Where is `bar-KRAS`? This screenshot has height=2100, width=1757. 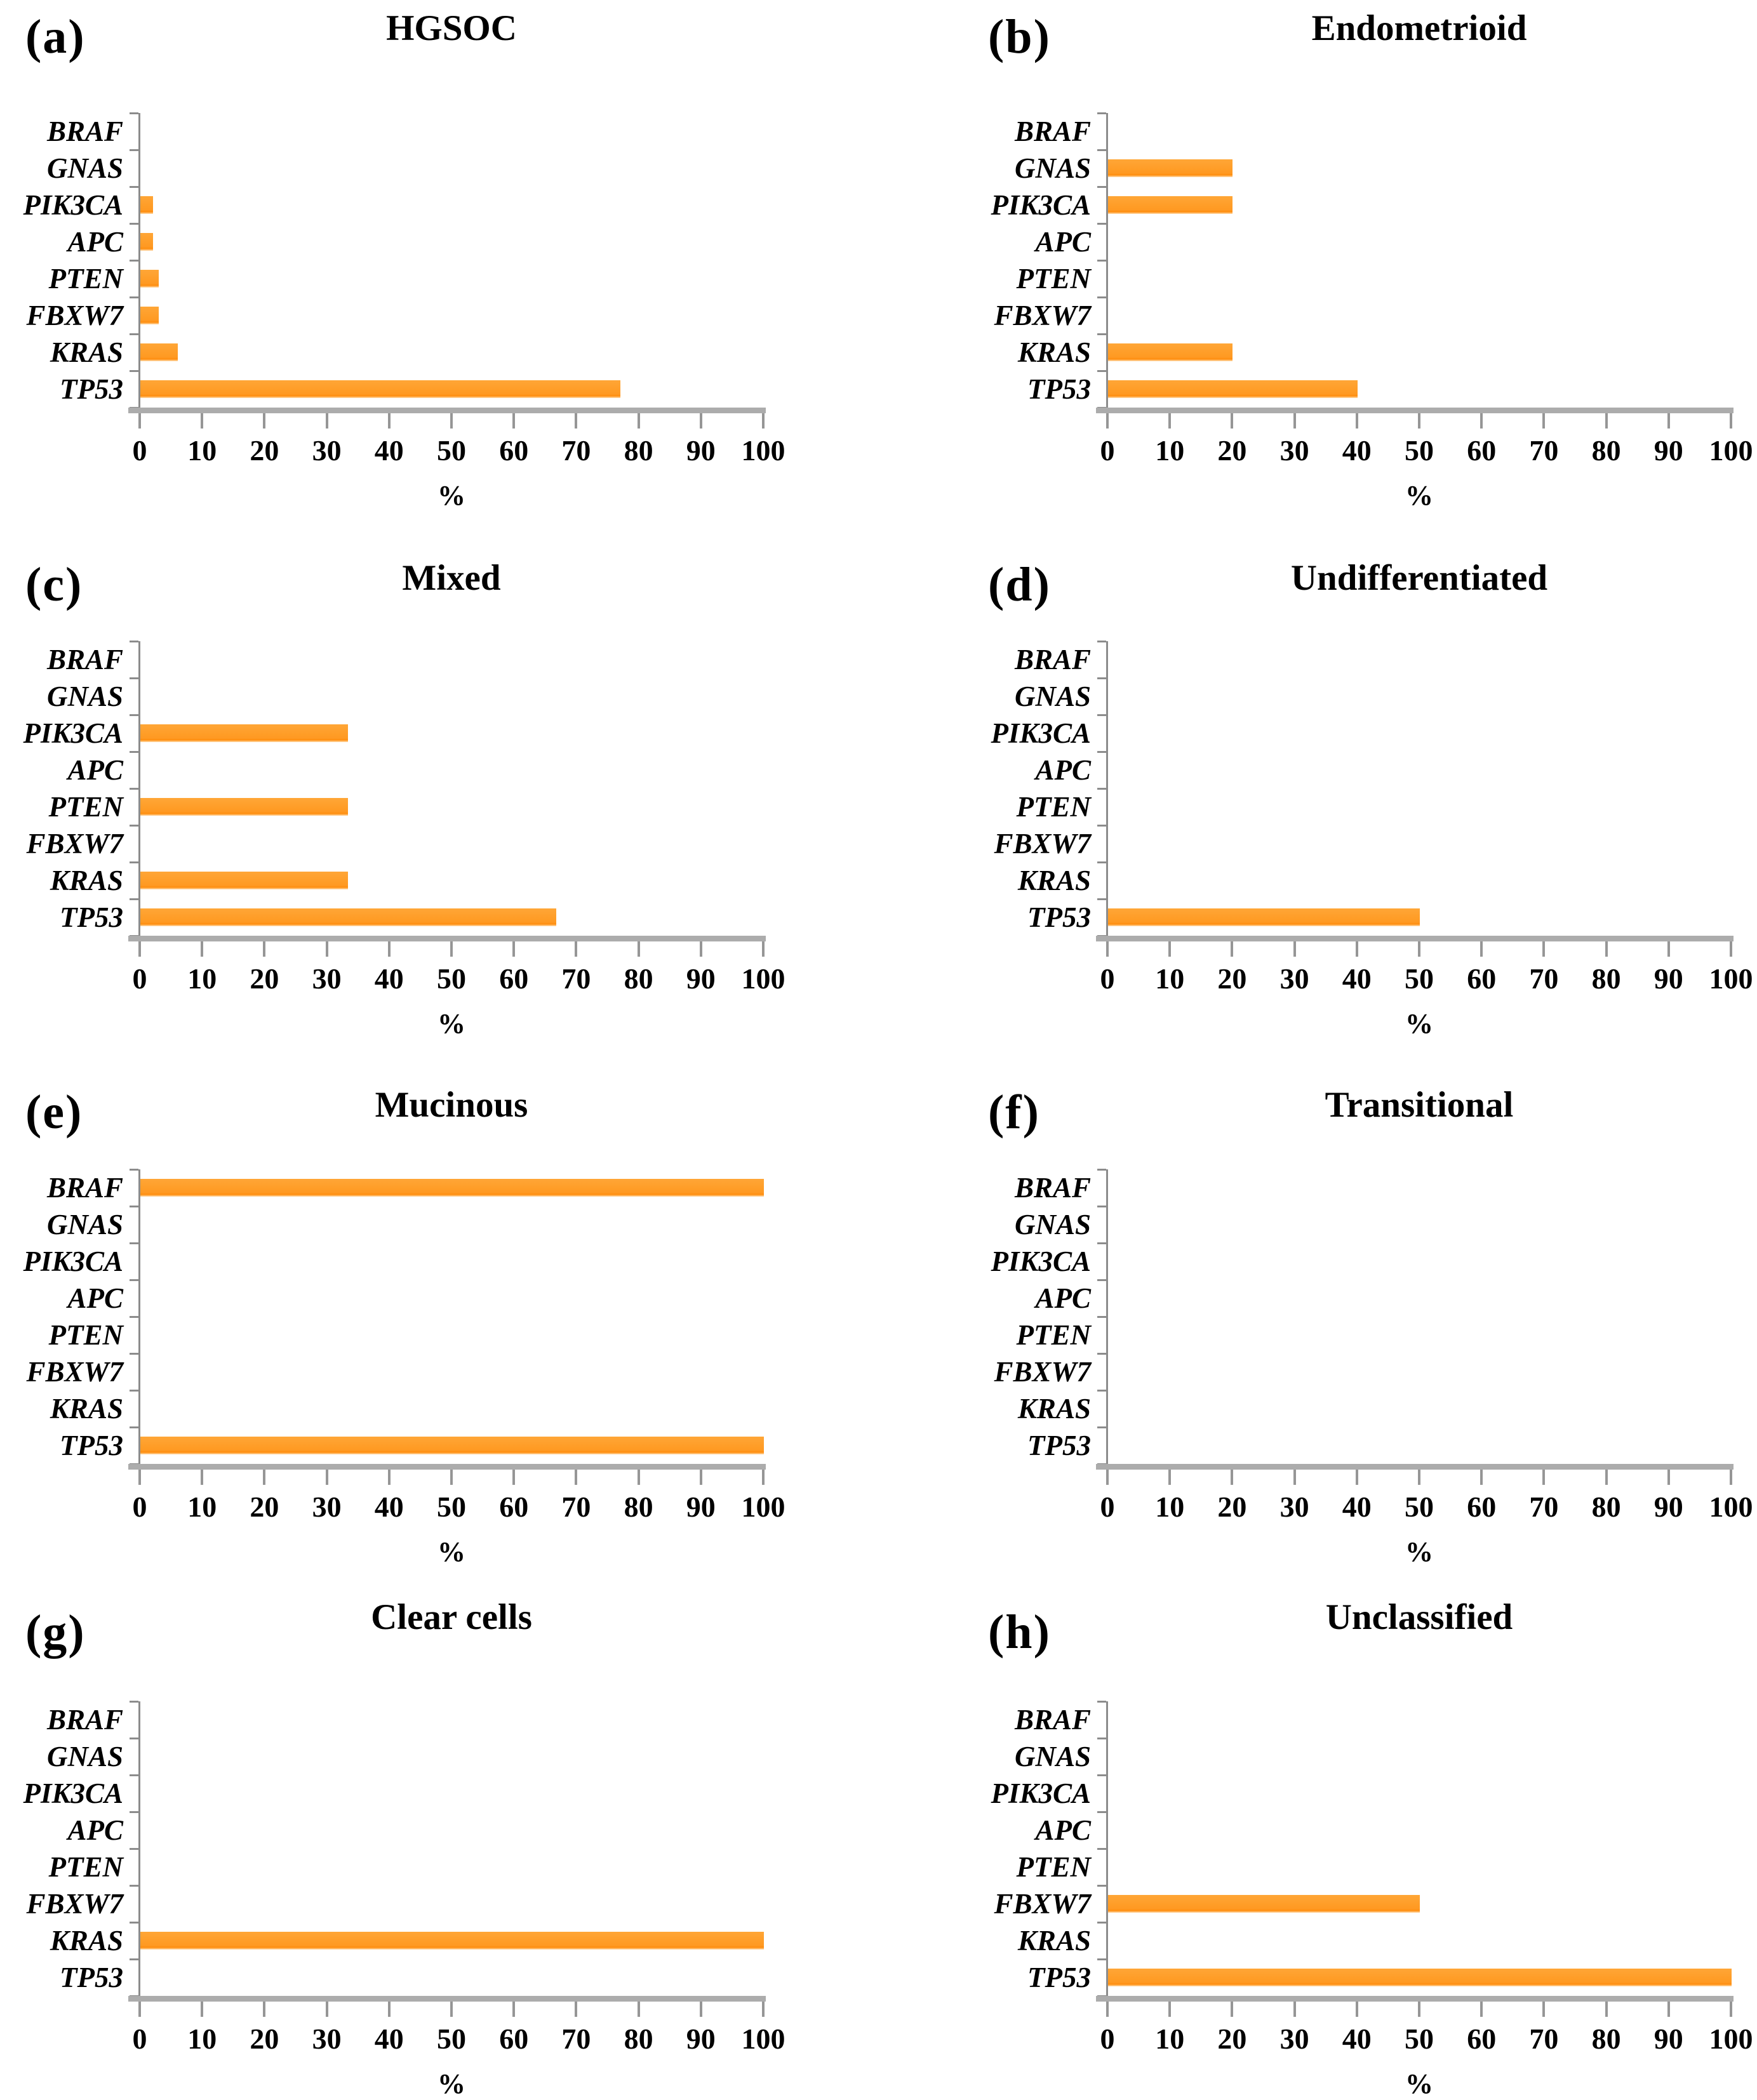 bar-KRAS is located at coordinates (244, 880).